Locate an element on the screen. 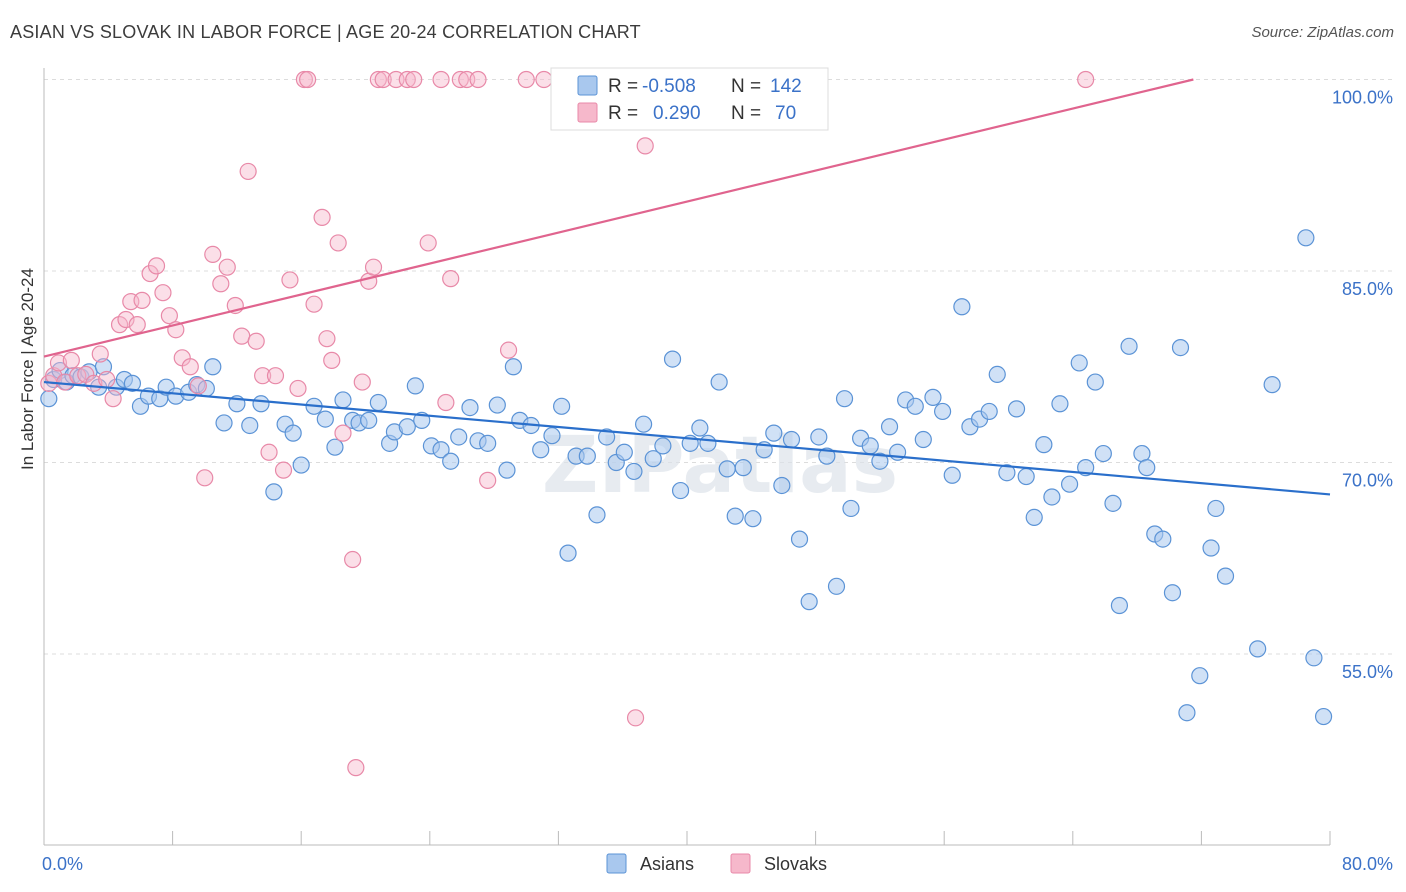 This screenshot has width=1406, height=892. y-tick-label: 85.0% is located at coordinates (1367, 289).